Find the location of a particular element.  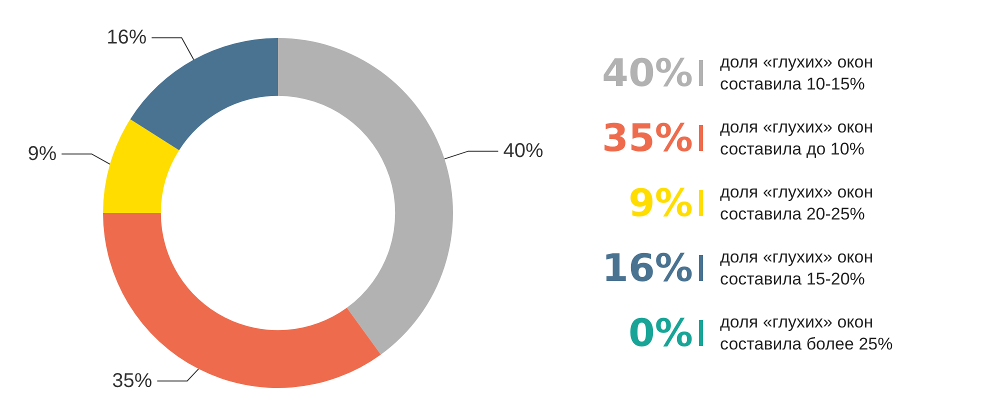

text: 35% is located at coordinates (647, 138).